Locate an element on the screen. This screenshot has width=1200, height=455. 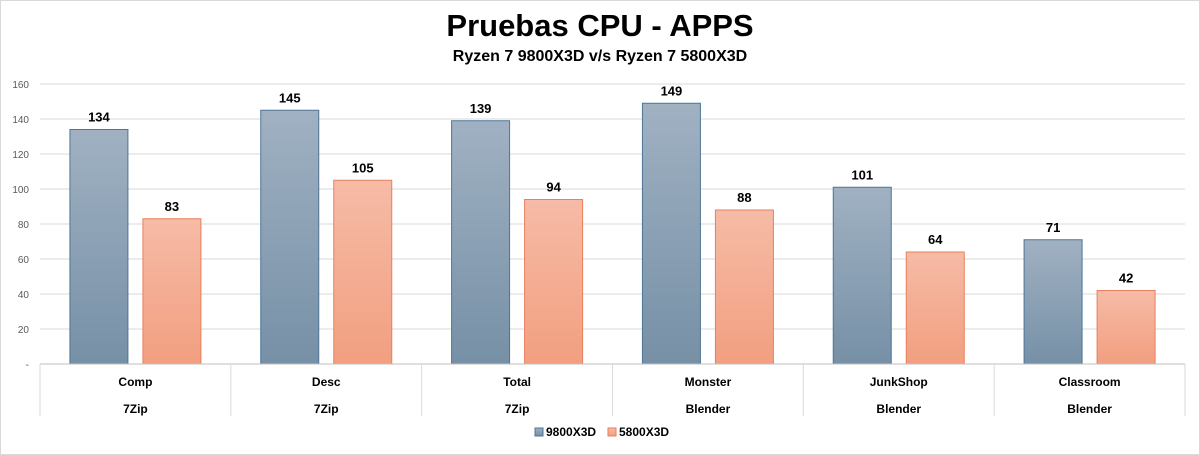
data-label: 94 is located at coordinates (553, 187).